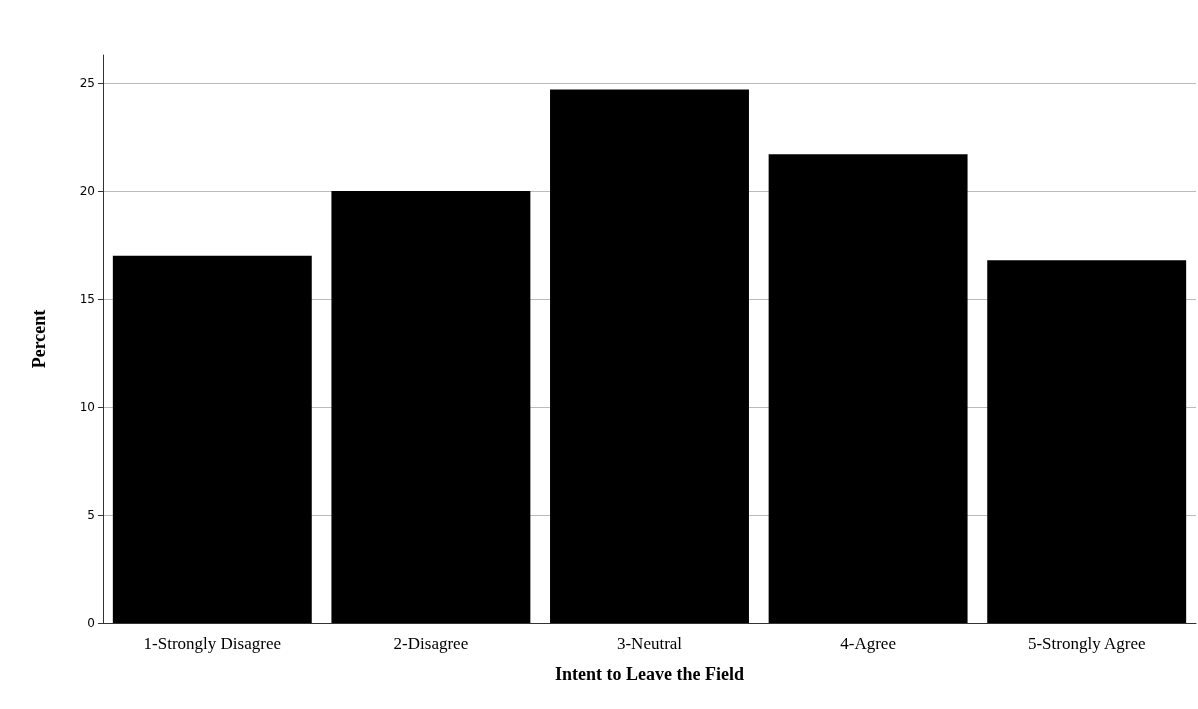  What do you see at coordinates (87, 407) in the screenshot?
I see `y-tick-label: 10` at bounding box center [87, 407].